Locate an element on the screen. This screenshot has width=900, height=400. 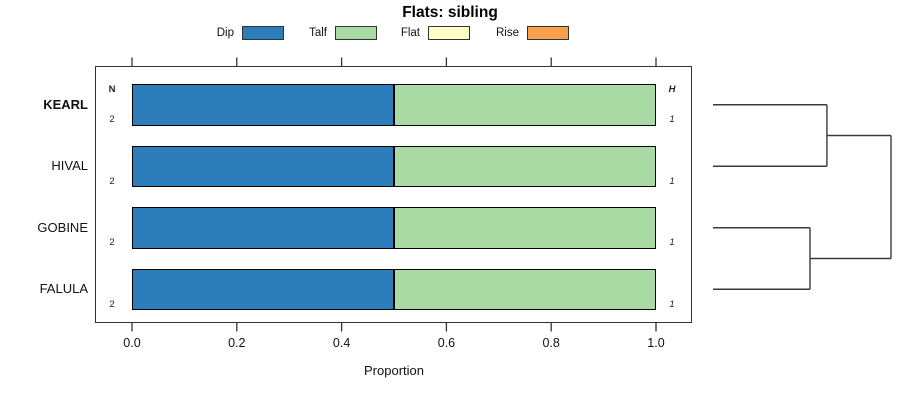
legend-item-flat: Flat is located at coordinates (410, 33).